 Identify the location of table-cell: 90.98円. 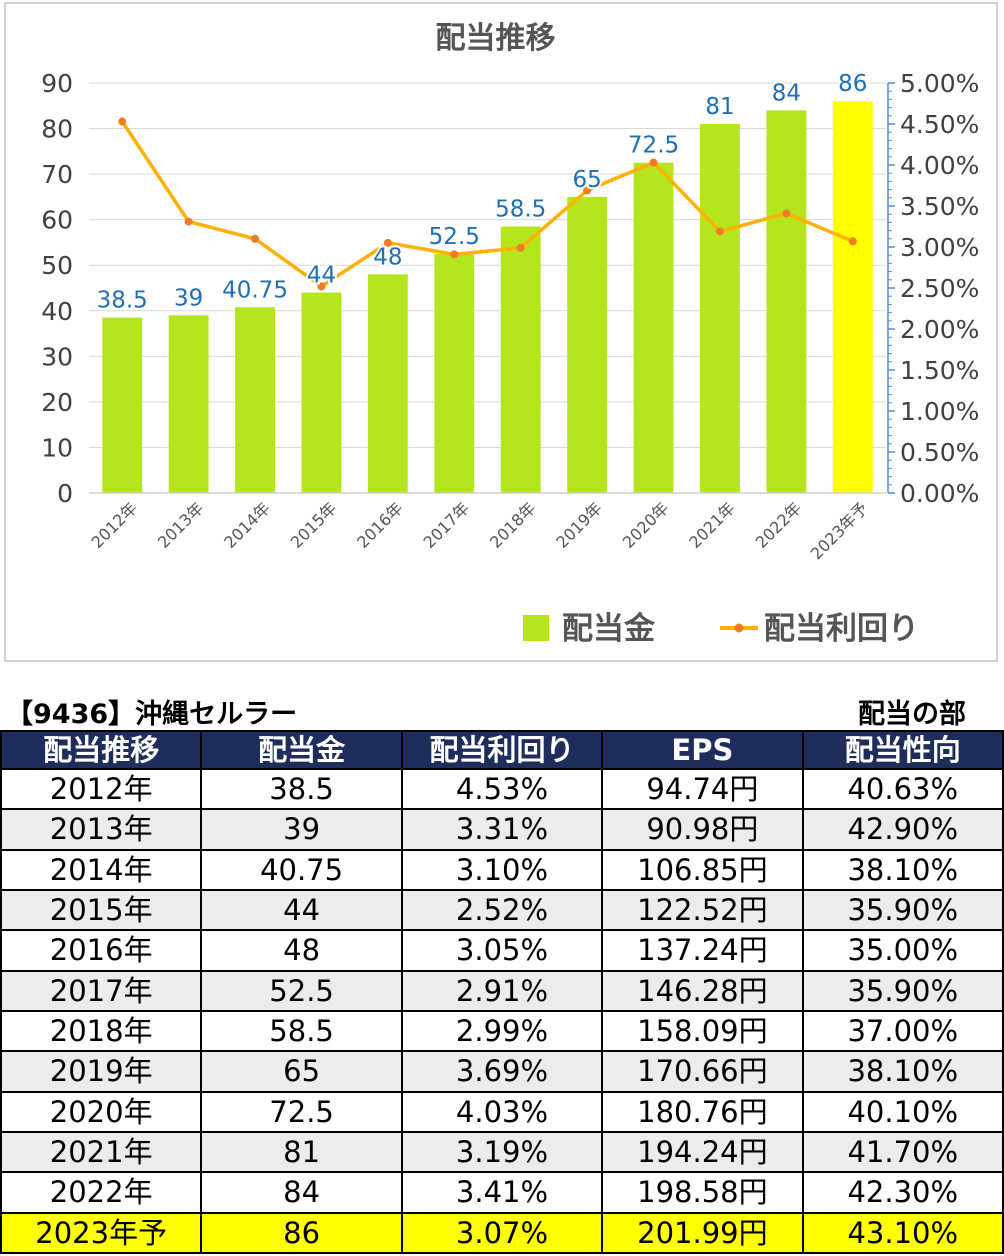
(702, 829).